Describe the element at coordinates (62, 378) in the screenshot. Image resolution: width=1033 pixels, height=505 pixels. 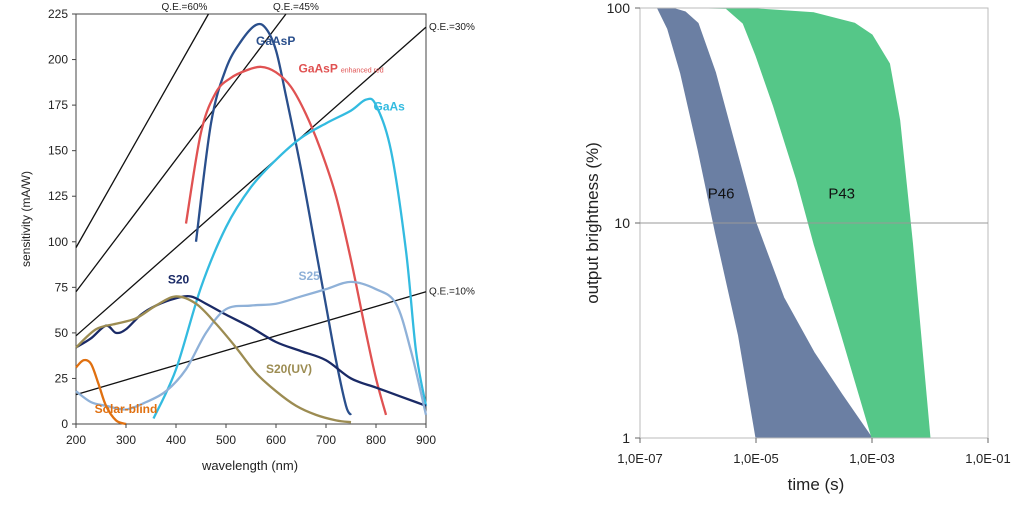
I see `y-tick-label-25: 25` at that location.